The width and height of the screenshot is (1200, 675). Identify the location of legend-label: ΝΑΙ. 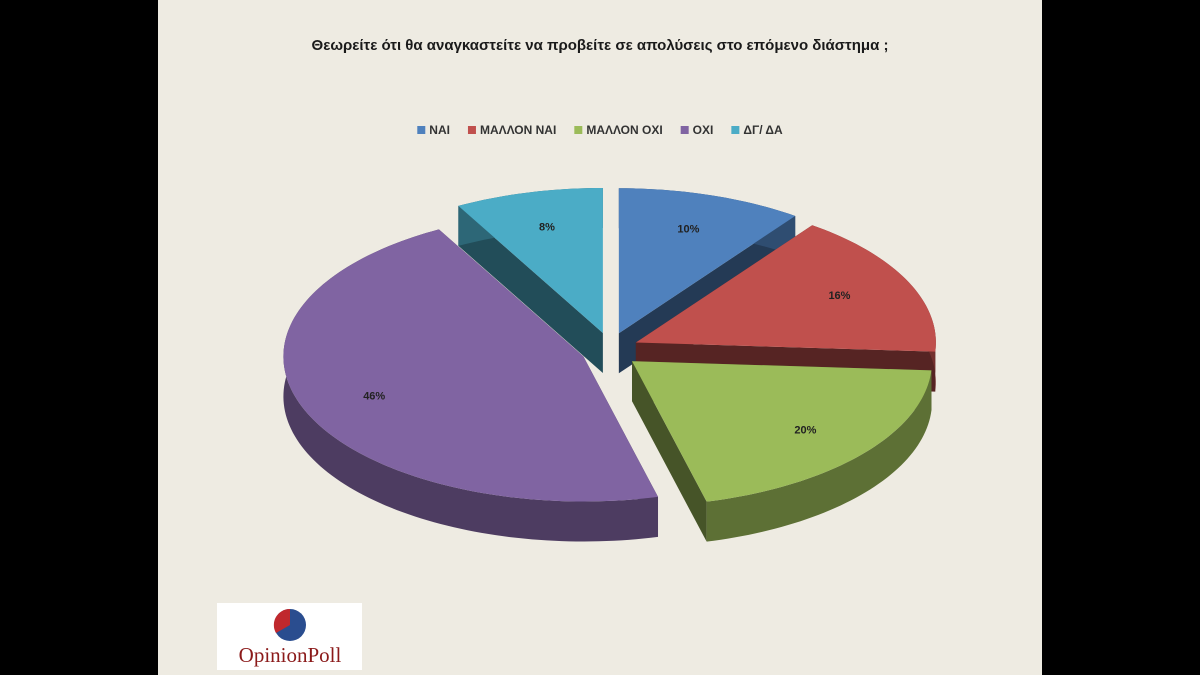
(439, 130).